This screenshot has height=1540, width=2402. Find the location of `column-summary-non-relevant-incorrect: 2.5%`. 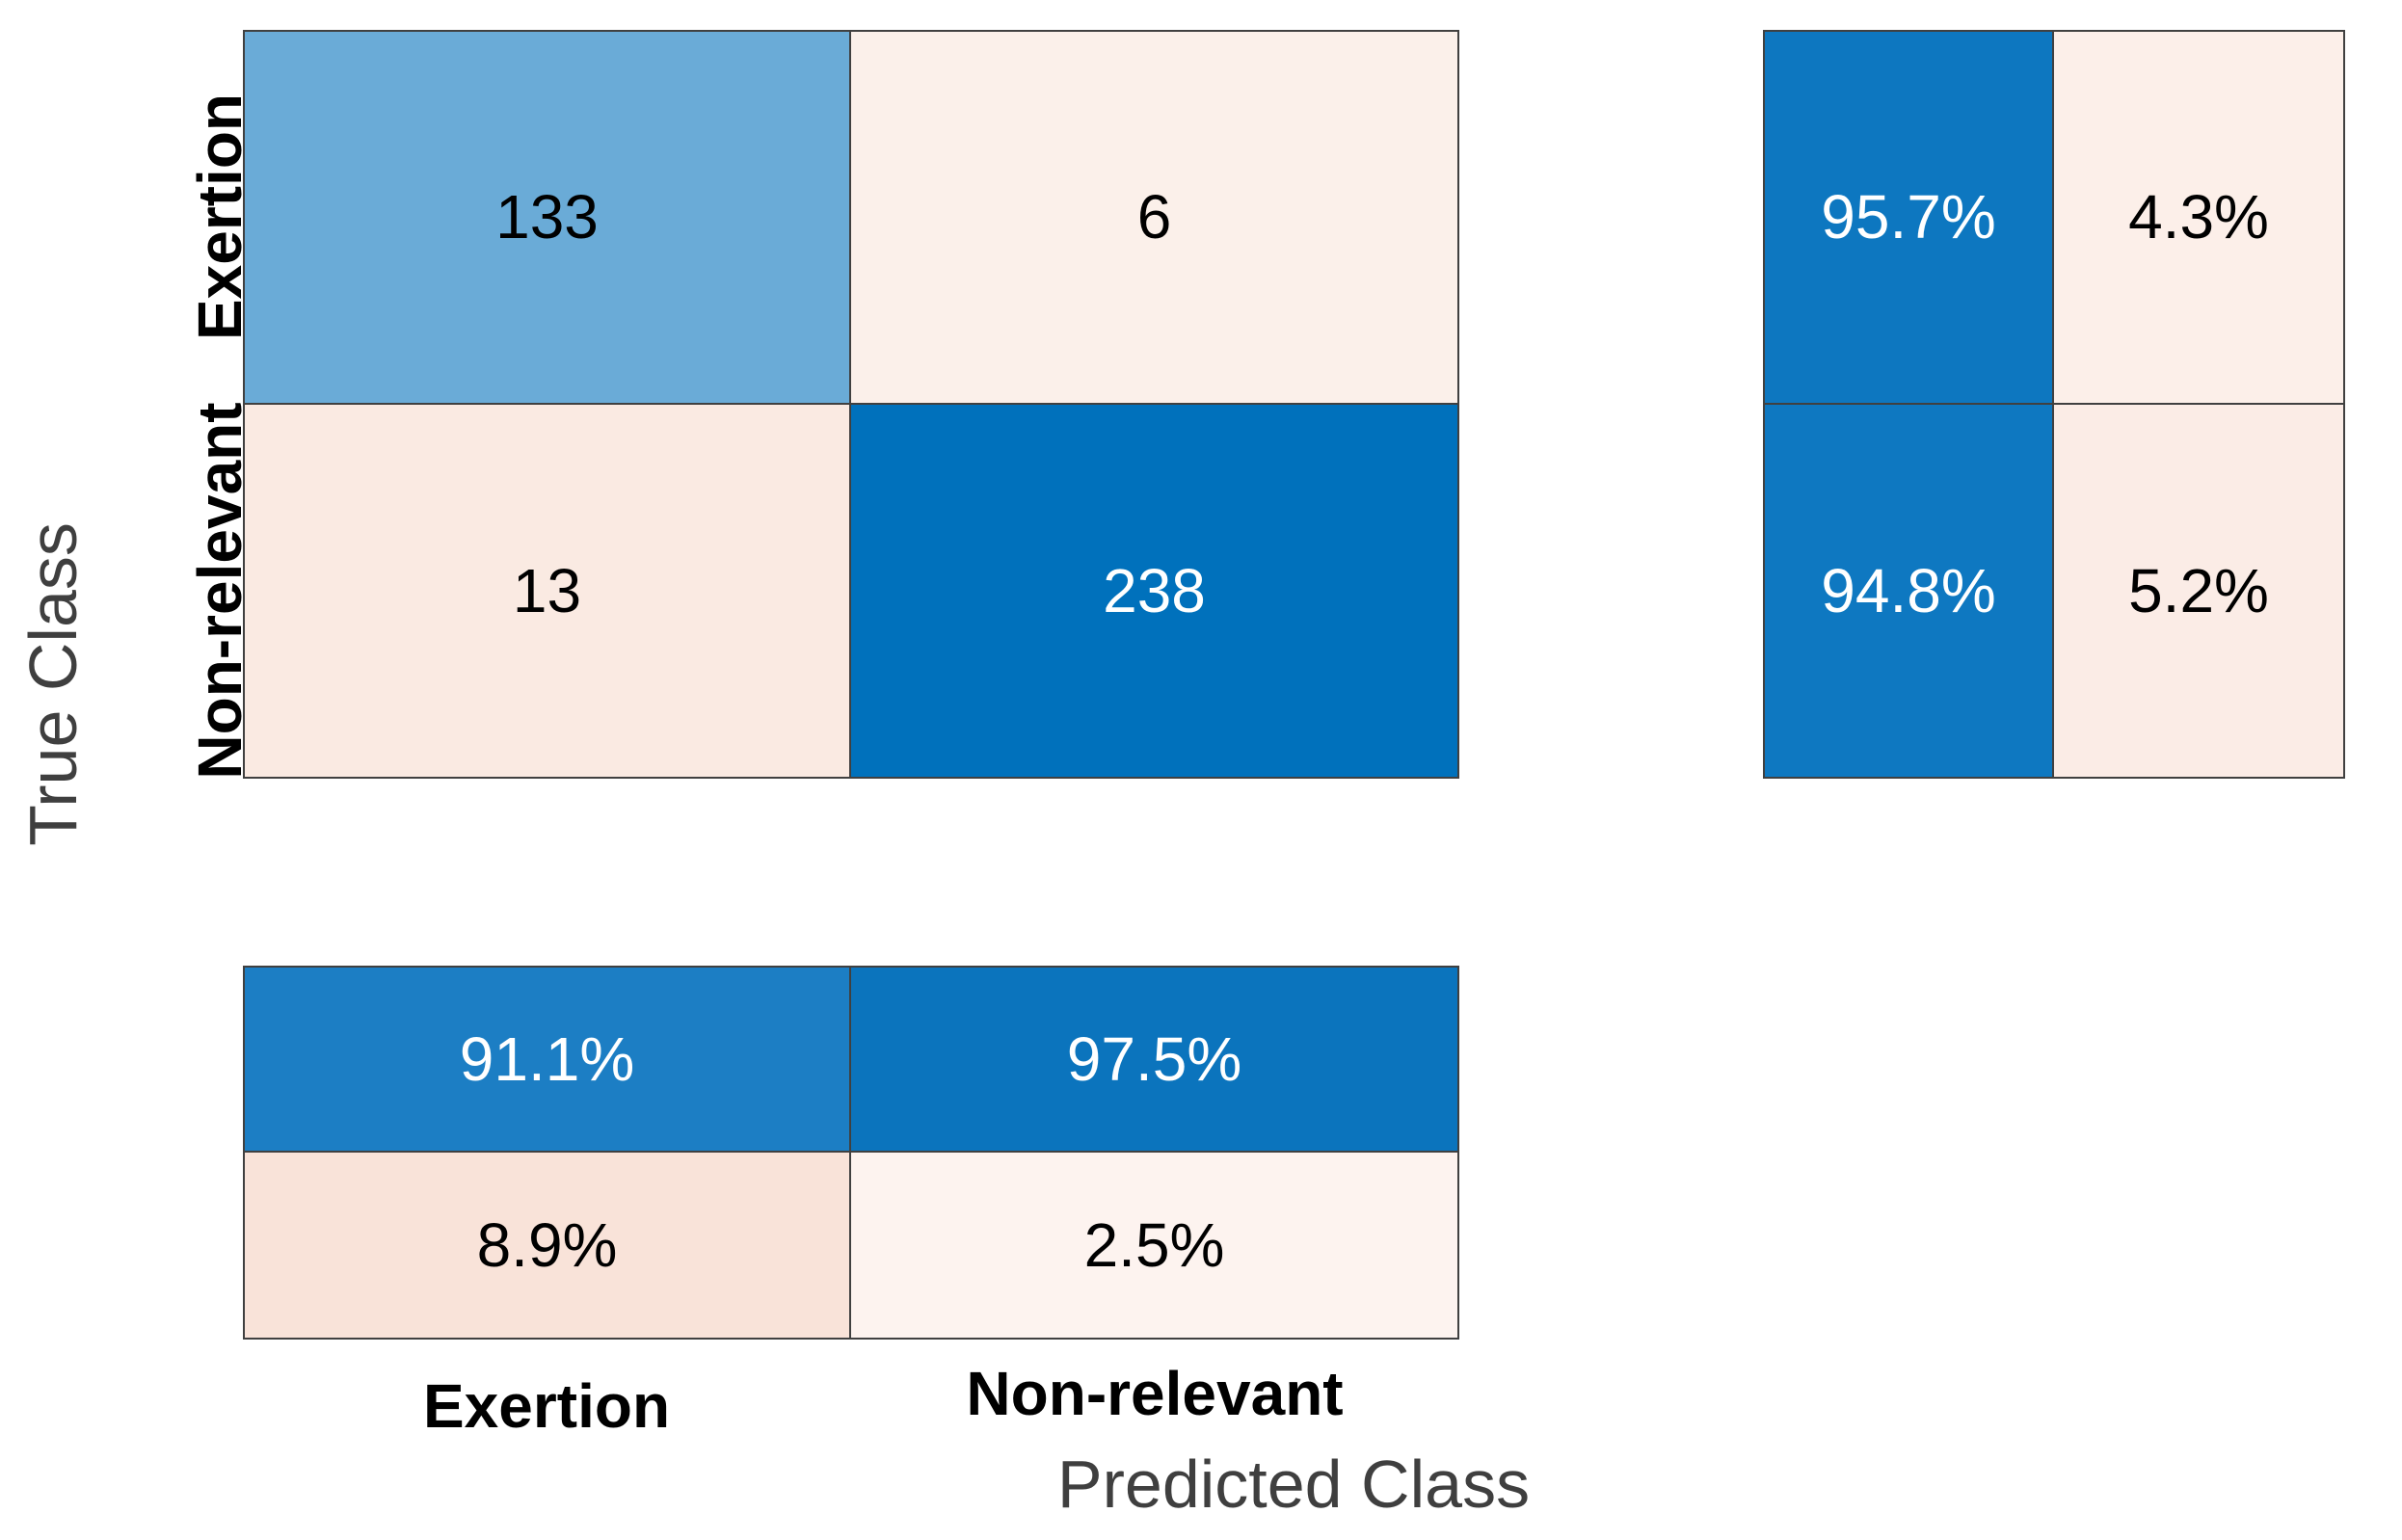

column-summary-non-relevant-incorrect: 2.5% is located at coordinates (1154, 1245).